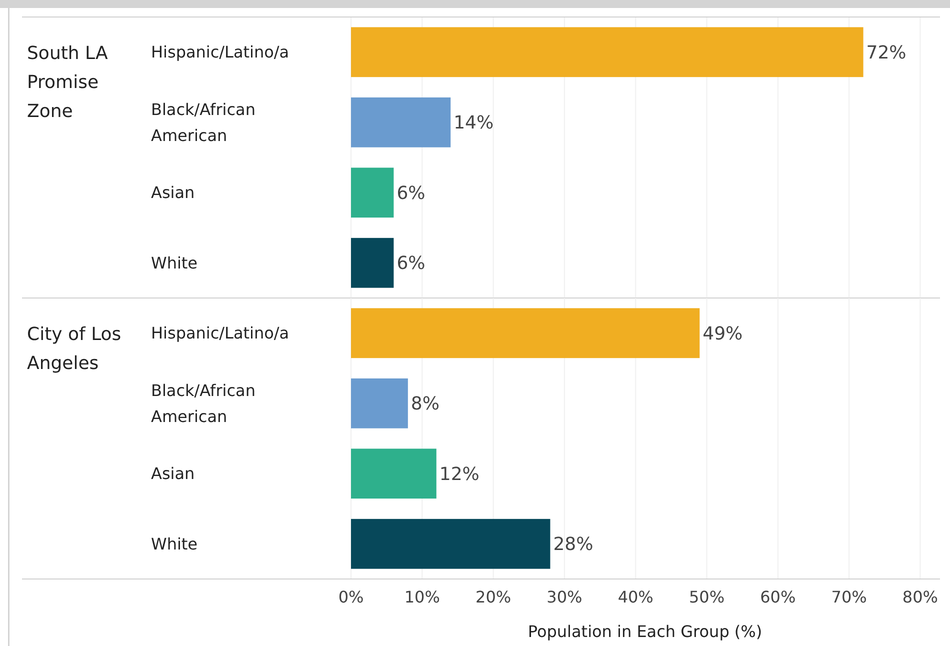 The width and height of the screenshot is (950, 646). Describe the element at coordinates (351, 596) in the screenshot. I see `x-tick-label: 0%` at that location.